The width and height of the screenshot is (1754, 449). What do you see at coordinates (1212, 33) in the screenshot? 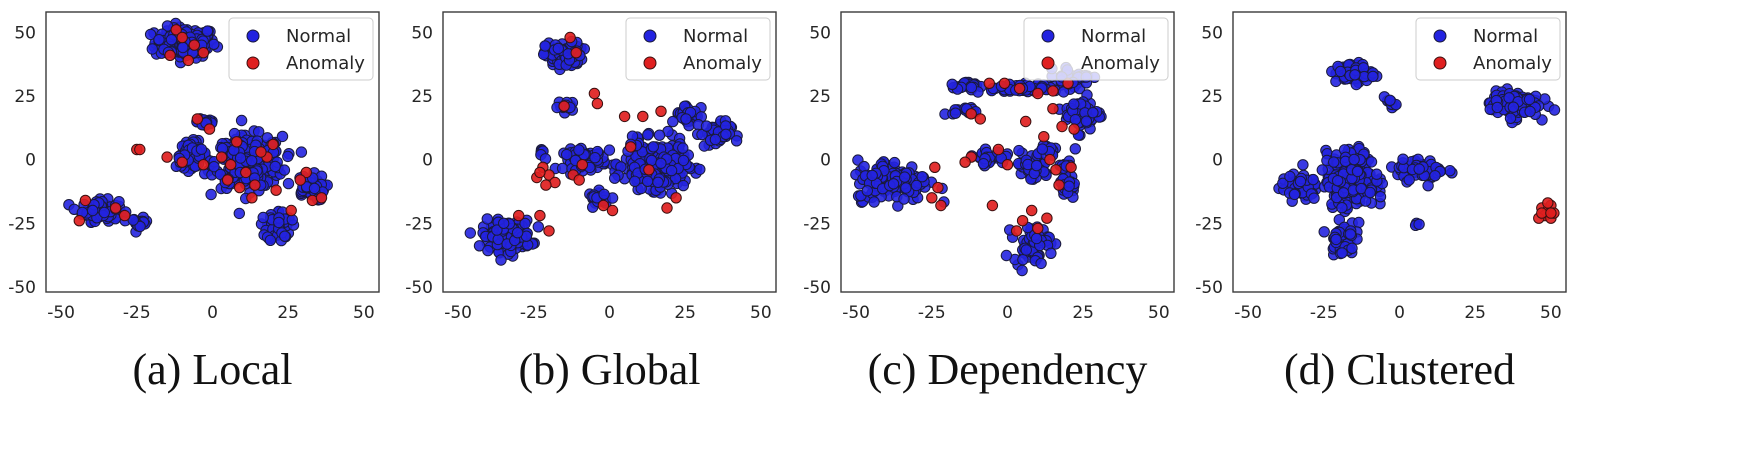
I see `y-tick-label: 50` at bounding box center [1212, 33].